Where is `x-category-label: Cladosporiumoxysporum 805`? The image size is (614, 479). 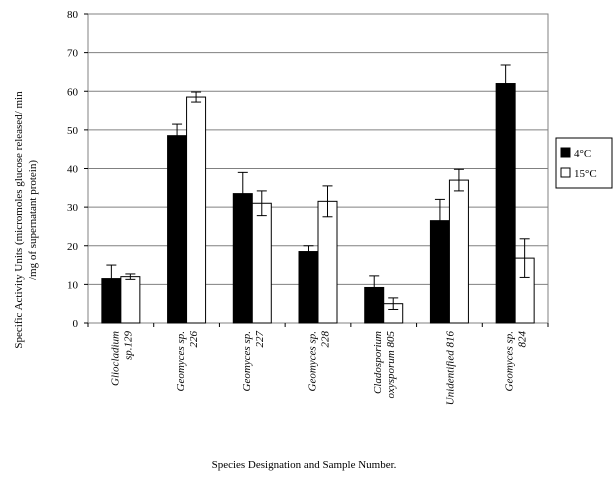
x-category-label: Cladosporiumoxysporum 805 is located at coordinates (384, 365).